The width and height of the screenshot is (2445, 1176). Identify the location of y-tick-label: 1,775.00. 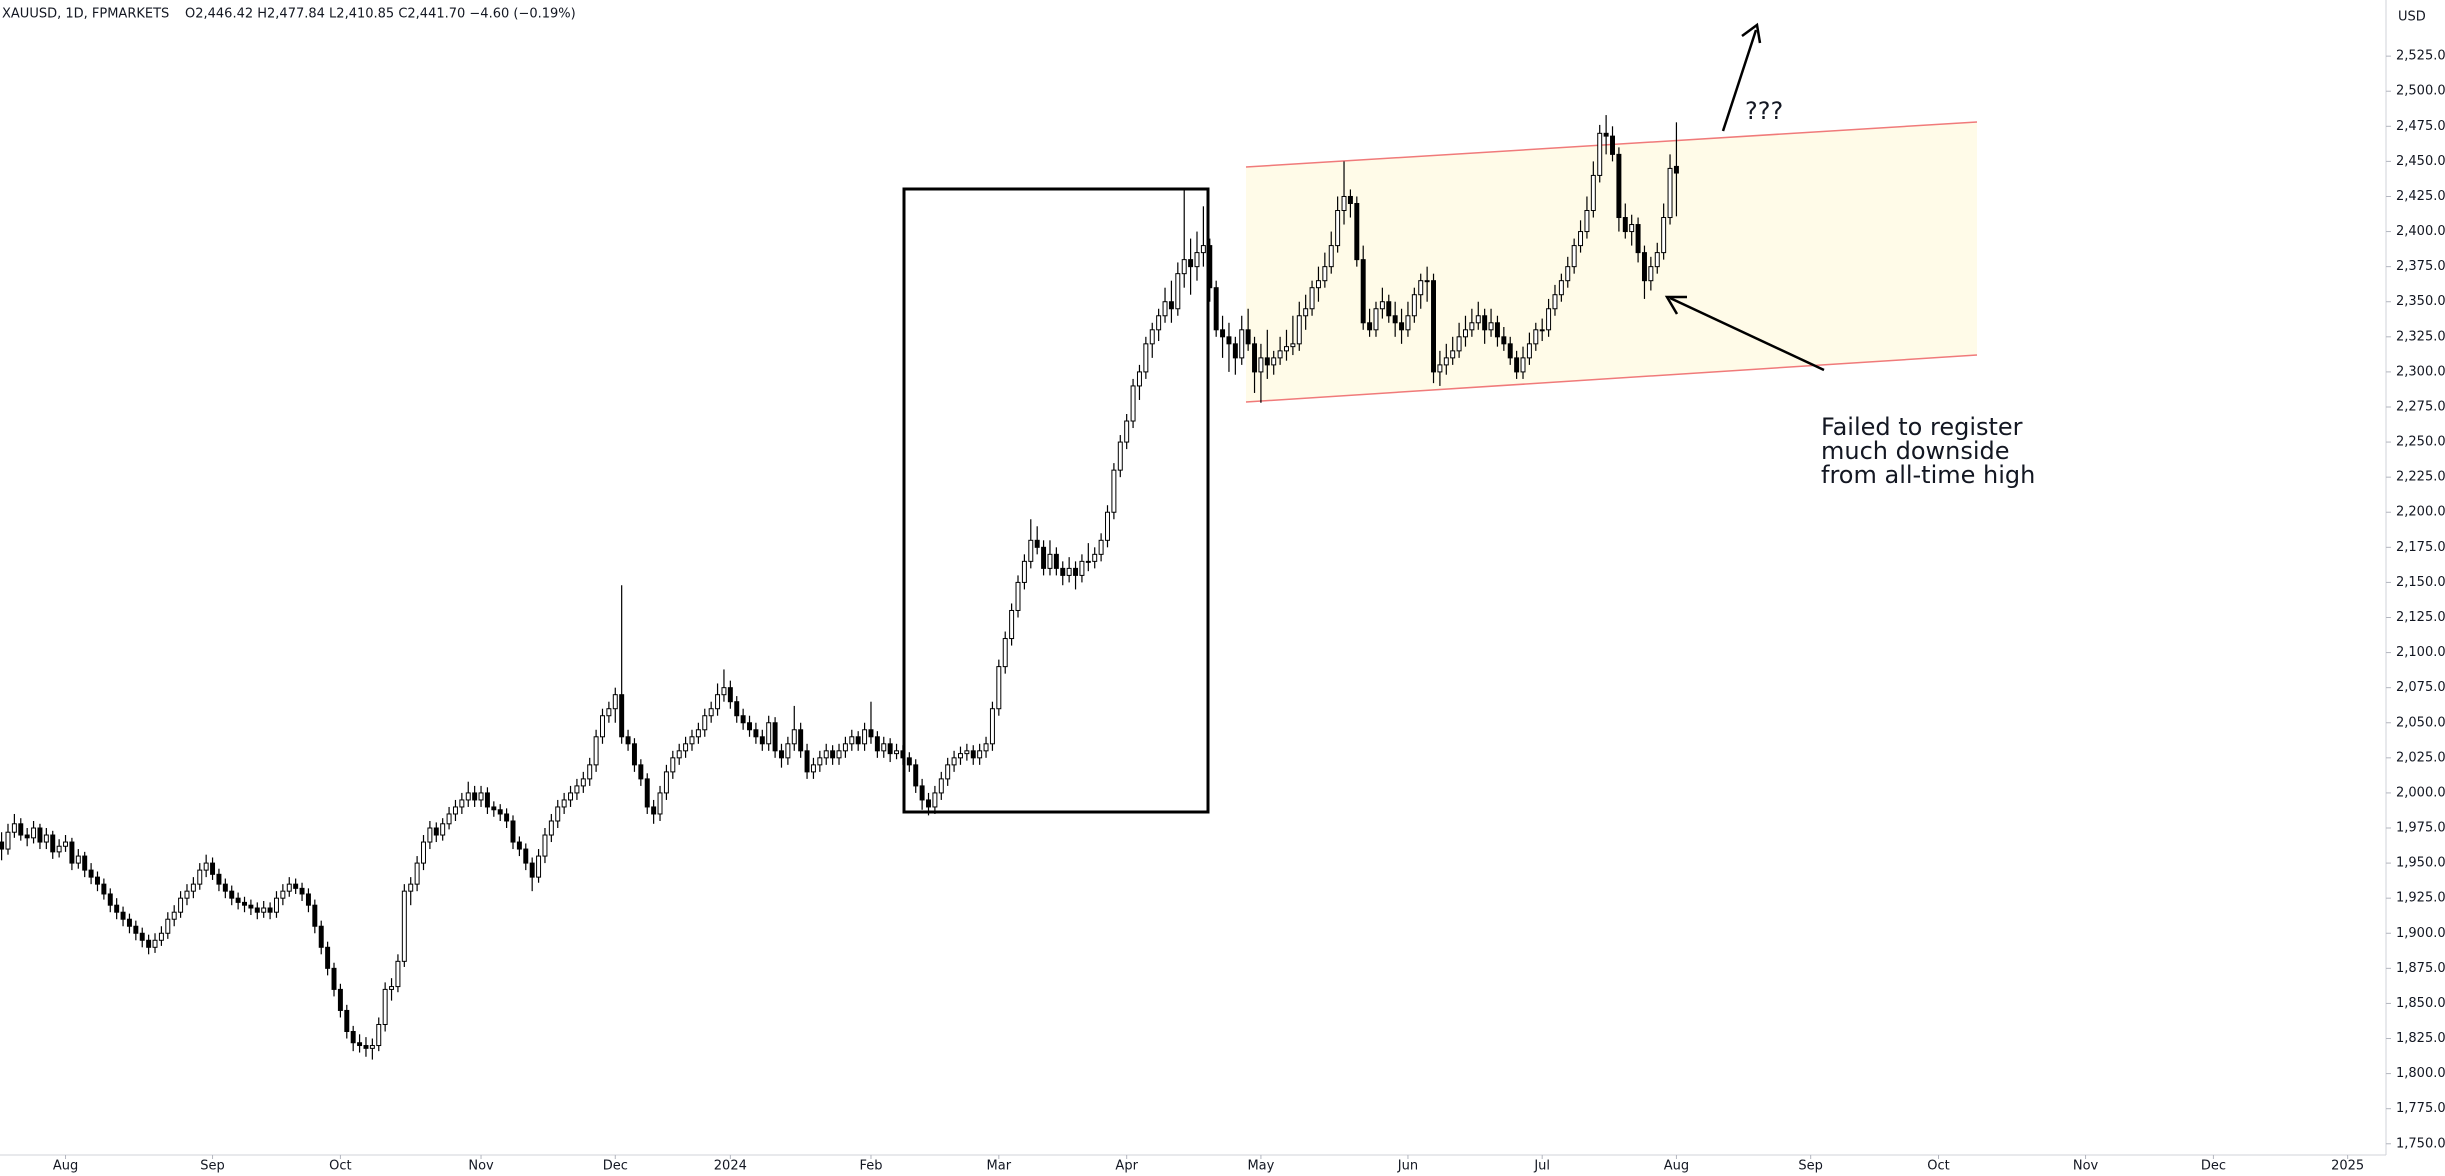
(2420, 1108).